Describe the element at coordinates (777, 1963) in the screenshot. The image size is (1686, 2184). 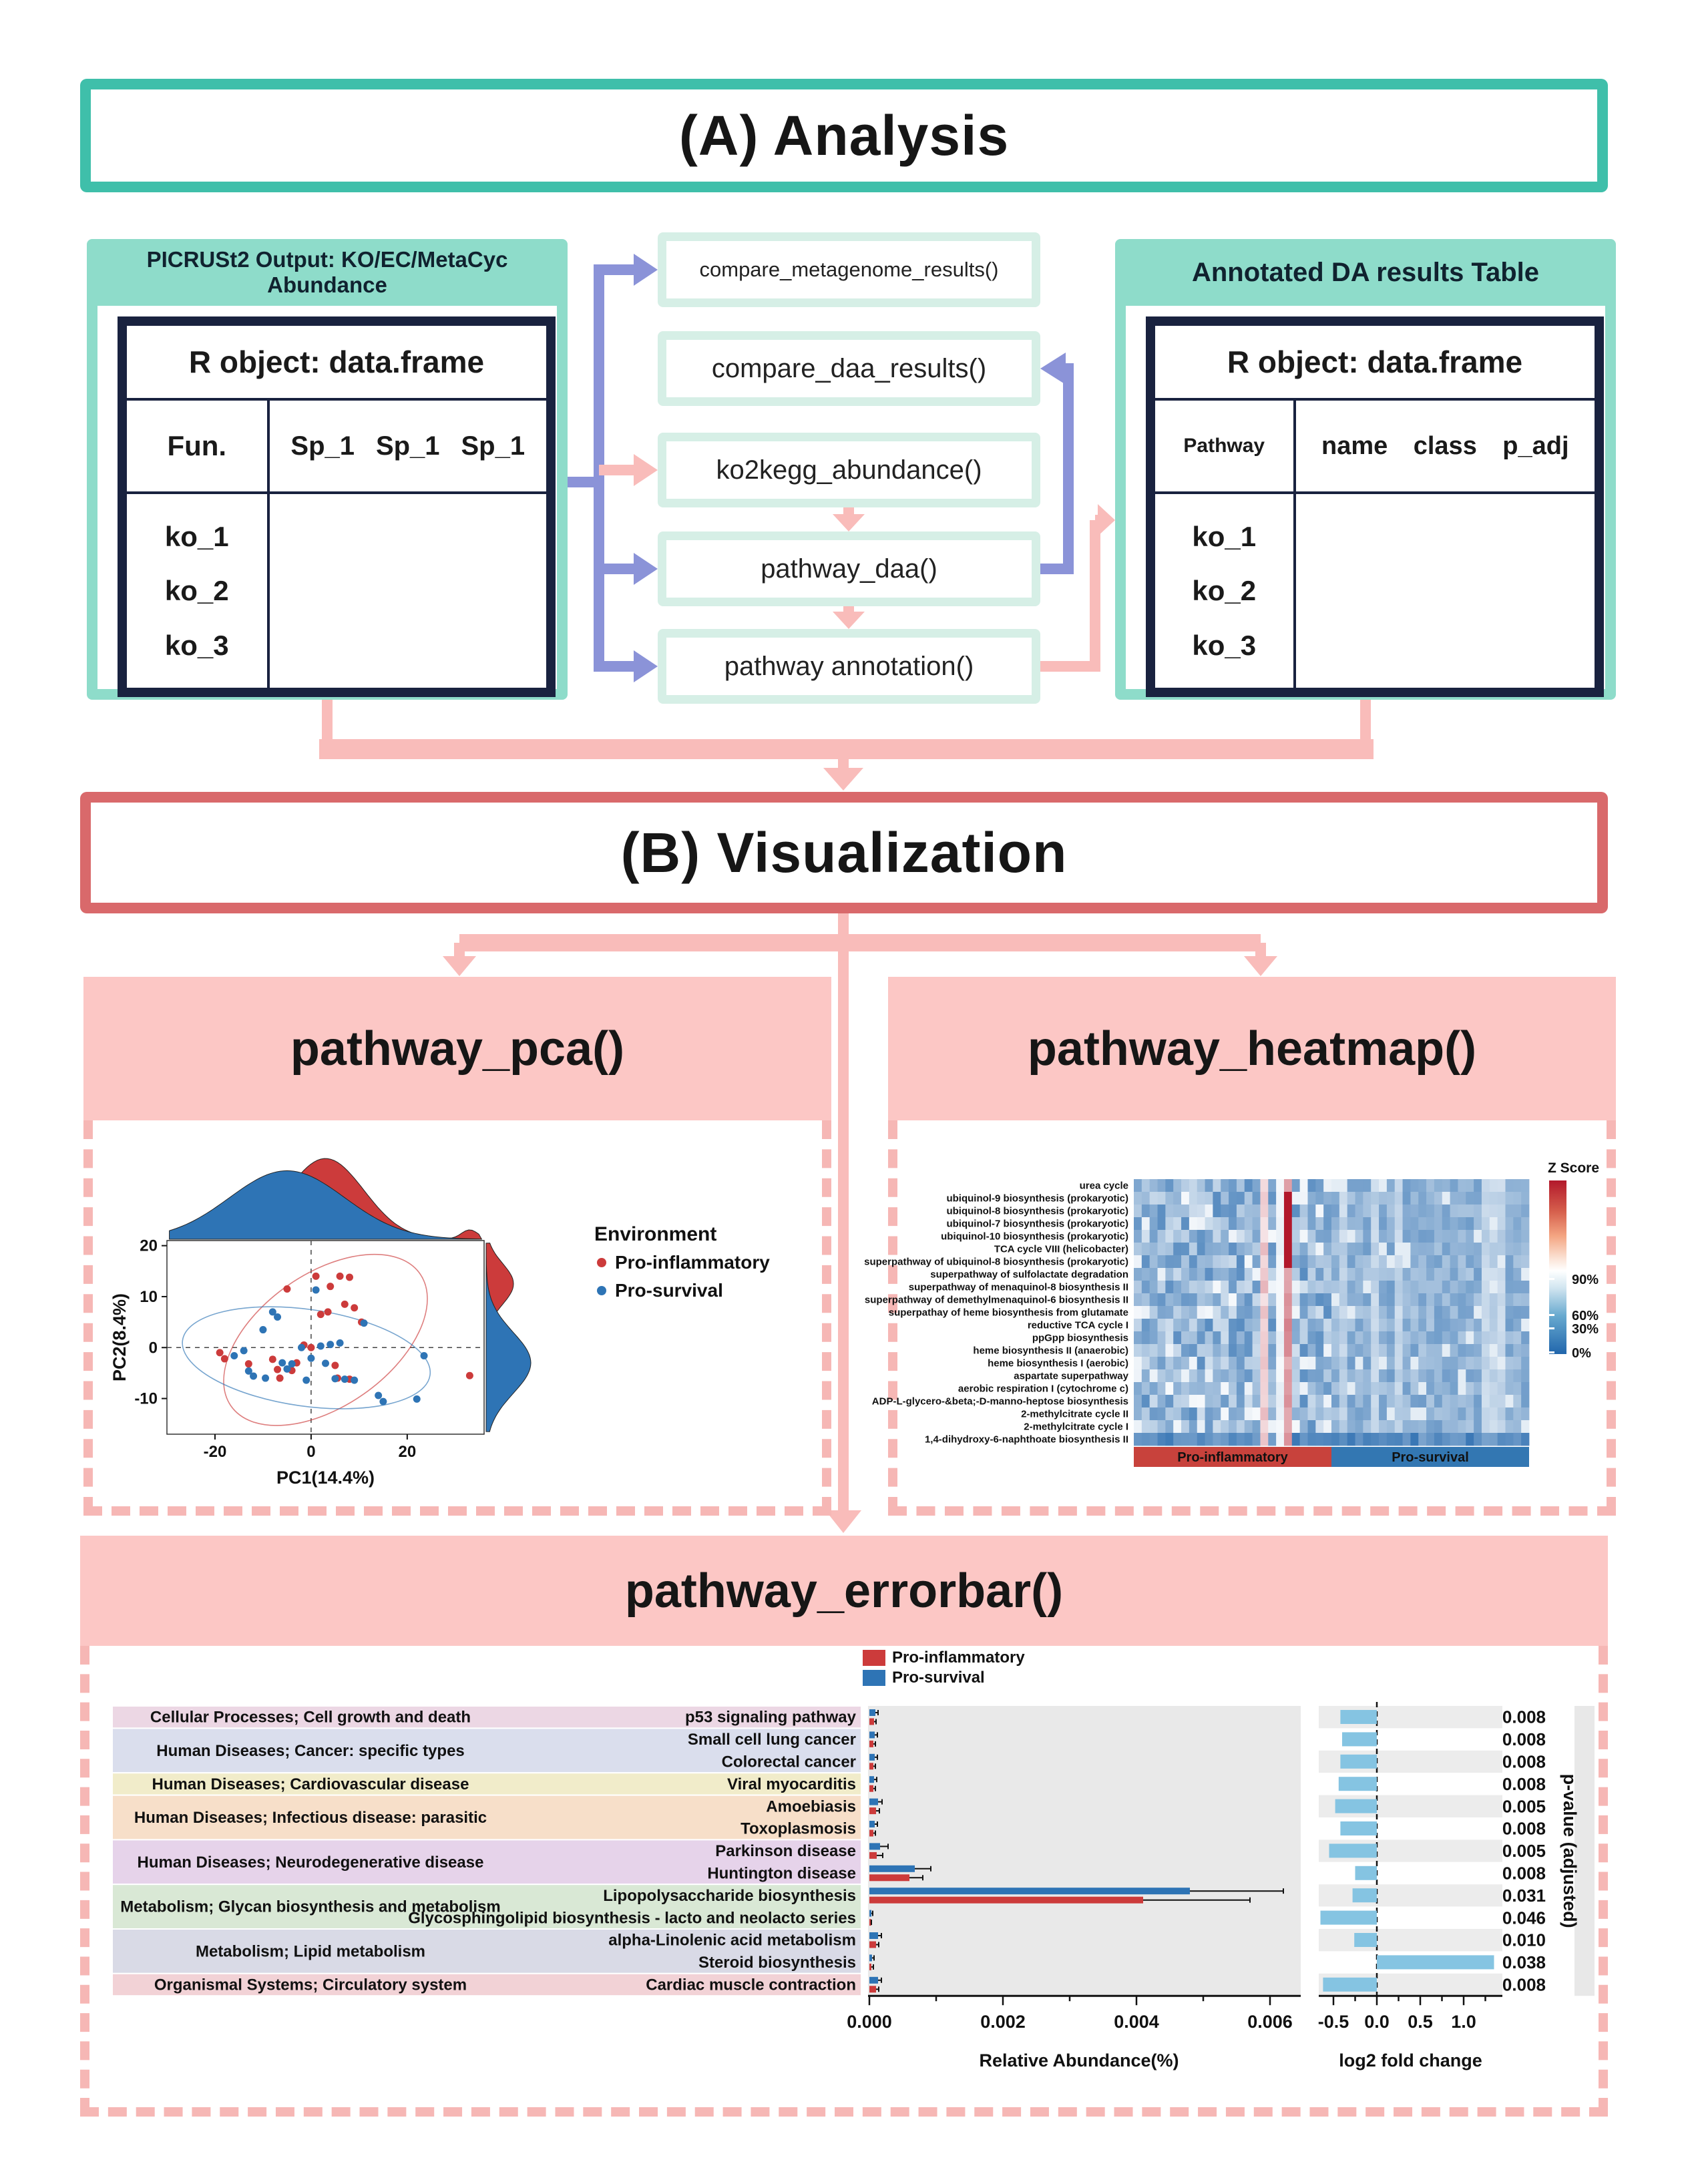
I see `pathway-label: Steroid biosynthesis` at that location.